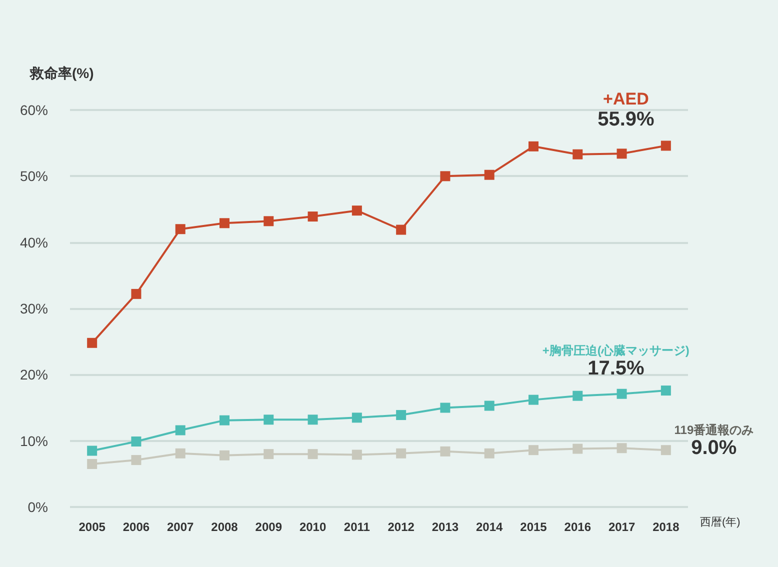 This screenshot has height=567, width=778. What do you see at coordinates (136, 527) in the screenshot?
I see `x-tick-label: 2006` at bounding box center [136, 527].